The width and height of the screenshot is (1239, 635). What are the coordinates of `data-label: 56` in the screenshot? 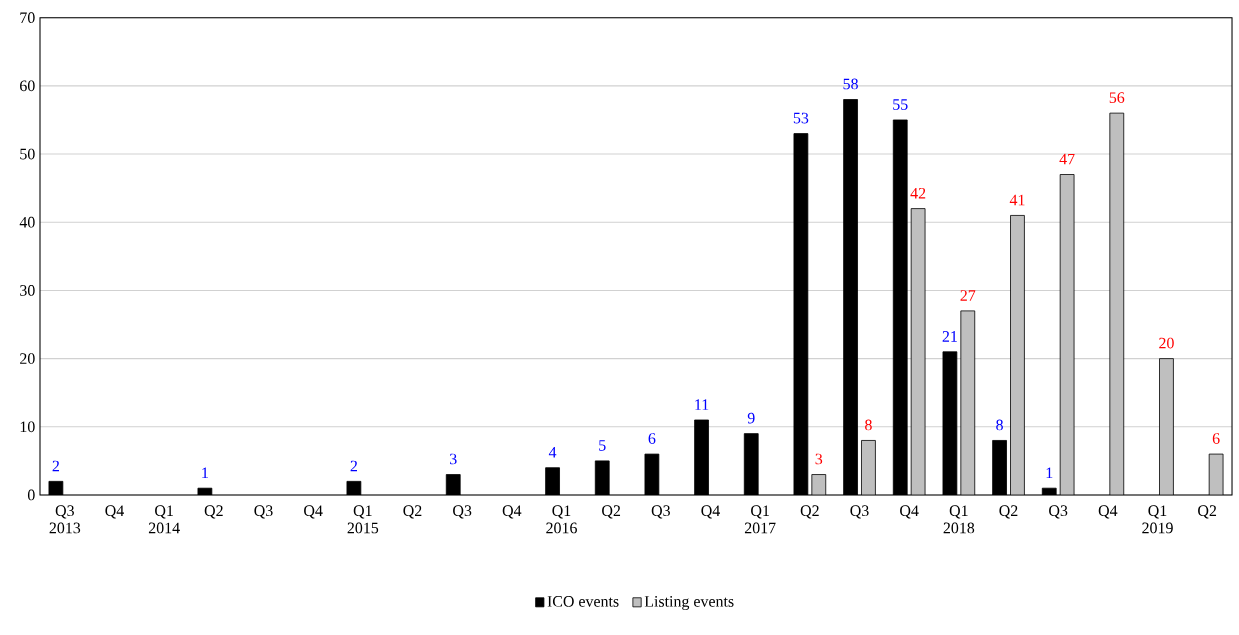 It's located at (1117, 97).